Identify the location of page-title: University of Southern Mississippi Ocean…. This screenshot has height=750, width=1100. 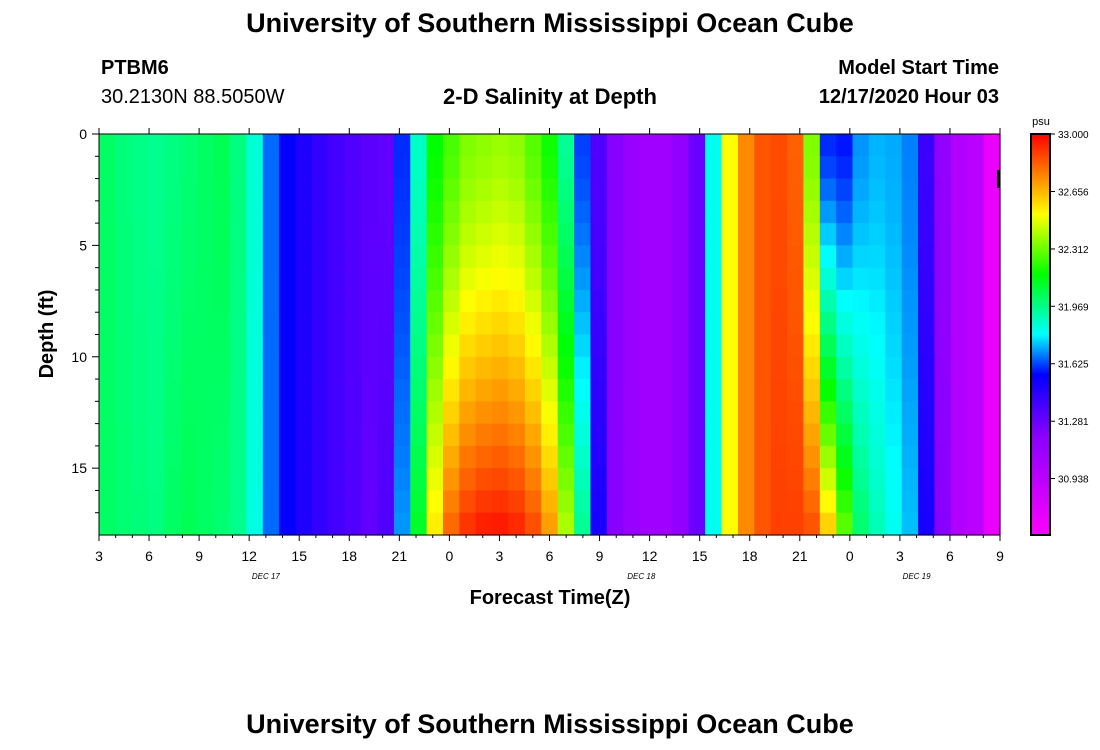
(550, 23).